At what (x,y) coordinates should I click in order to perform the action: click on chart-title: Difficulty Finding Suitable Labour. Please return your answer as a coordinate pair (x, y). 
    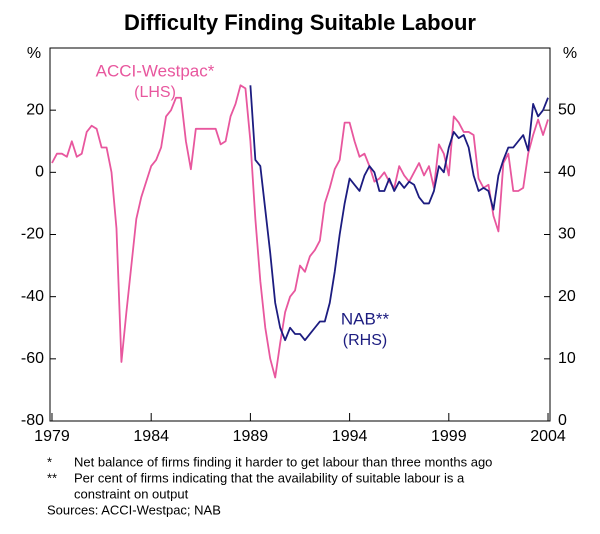
    Looking at the image, I should click on (300, 22).